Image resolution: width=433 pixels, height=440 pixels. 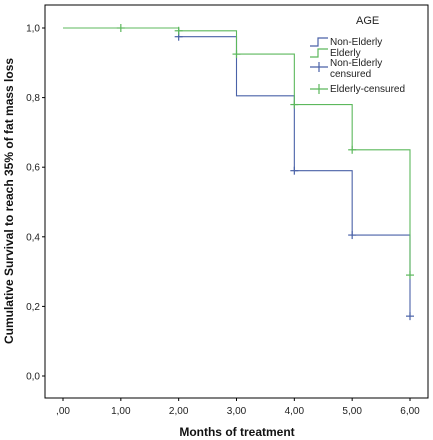 I want to click on x-tick-label: 1,00, so click(x=121, y=411).